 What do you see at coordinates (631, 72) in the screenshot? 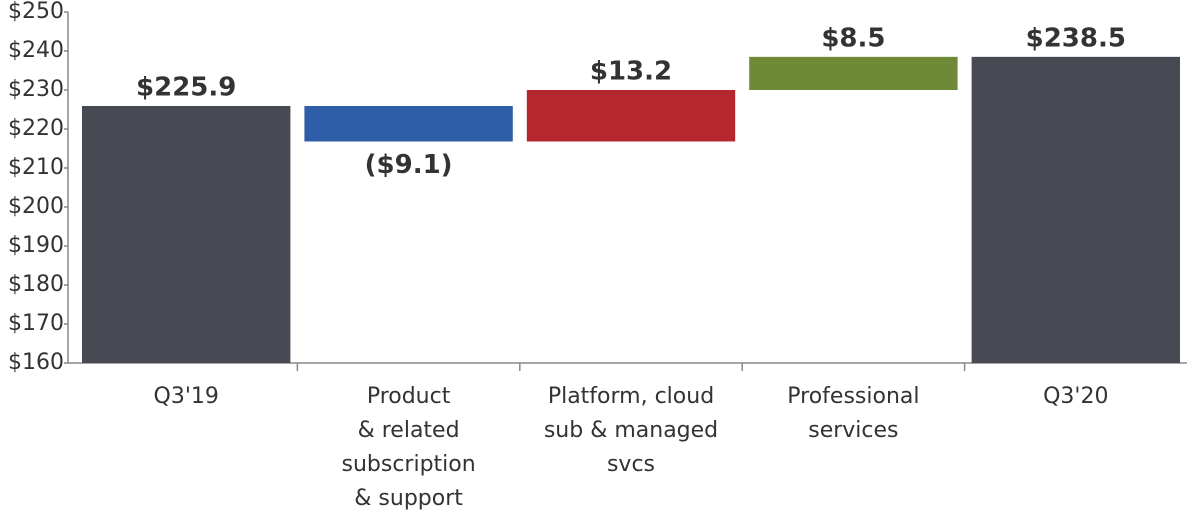
I see `value-label: $13.2` at bounding box center [631, 72].